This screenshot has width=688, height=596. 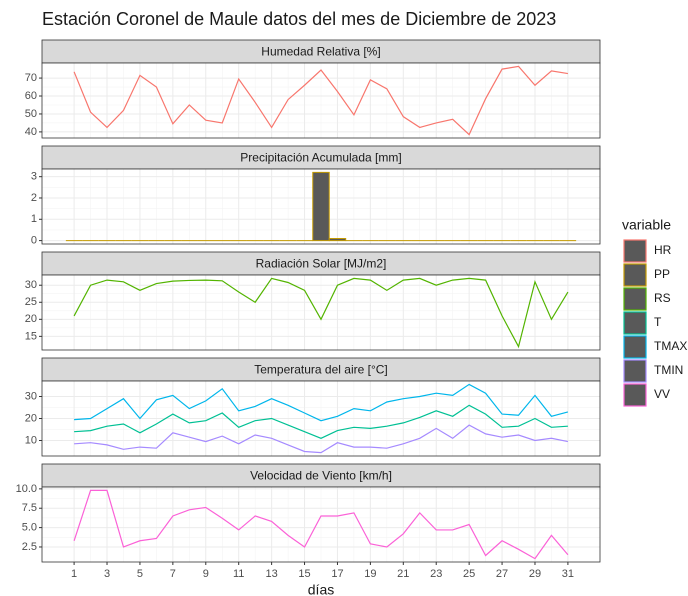 I want to click on legend-label: HR, so click(x=663, y=250).